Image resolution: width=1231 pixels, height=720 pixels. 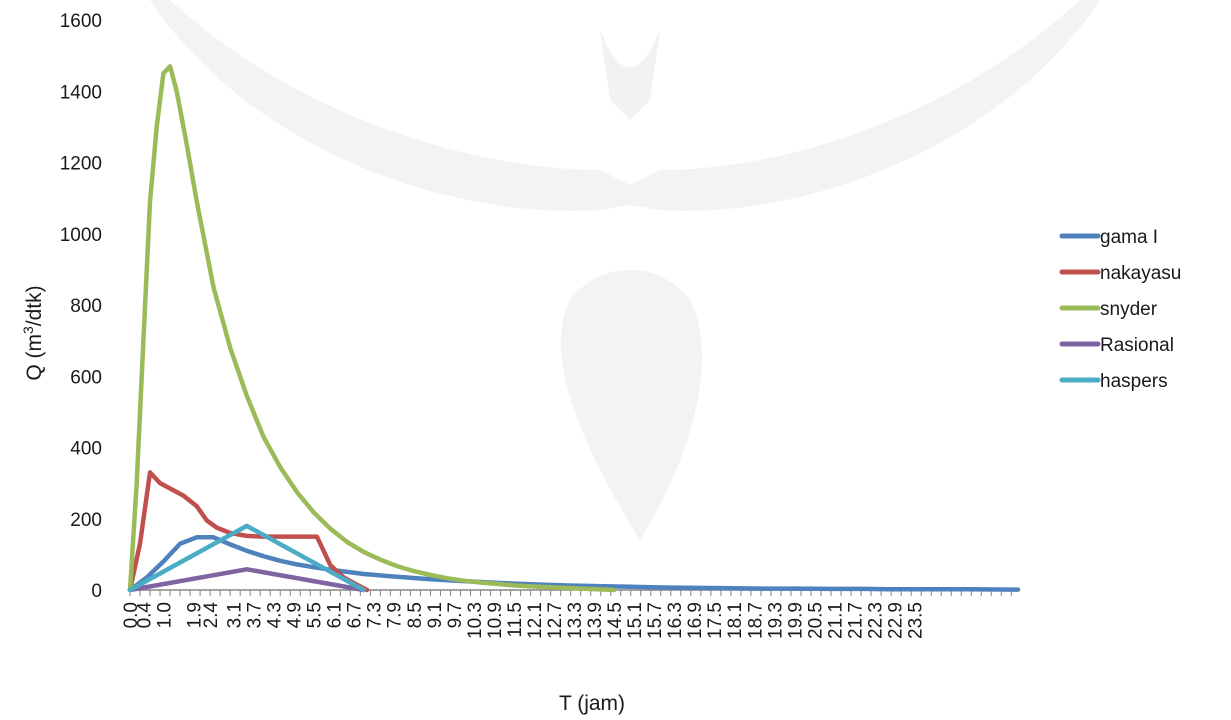 I want to click on legend-label: snyder, so click(x=1129, y=309).